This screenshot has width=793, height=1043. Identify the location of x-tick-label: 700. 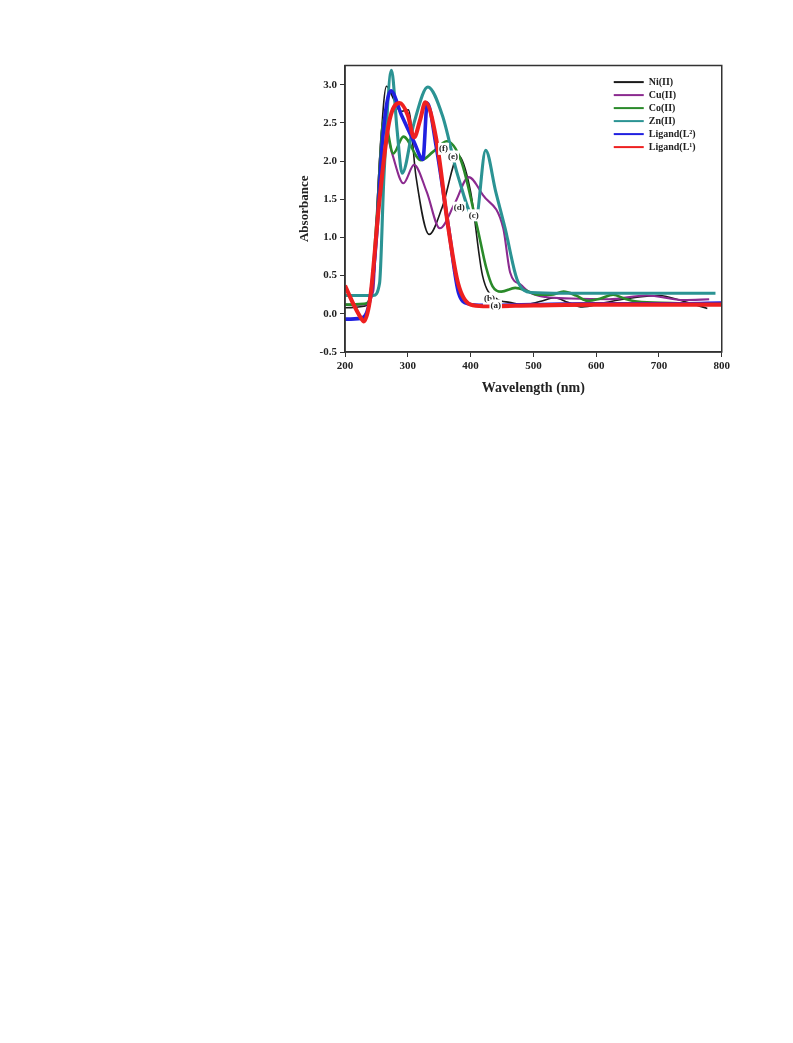
(659, 365).